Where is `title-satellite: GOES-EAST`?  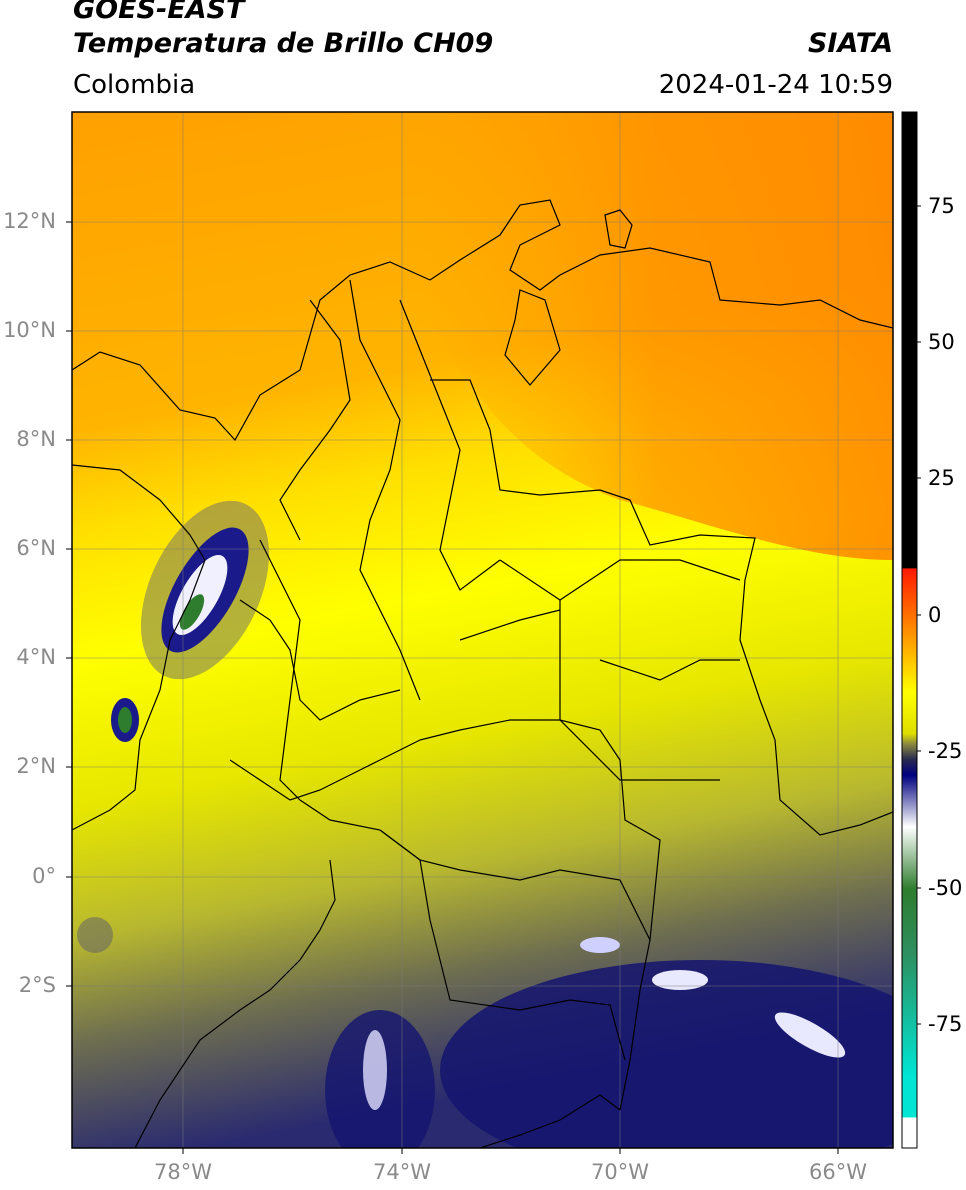
title-satellite: GOES-EAST is located at coordinates (159, 12).